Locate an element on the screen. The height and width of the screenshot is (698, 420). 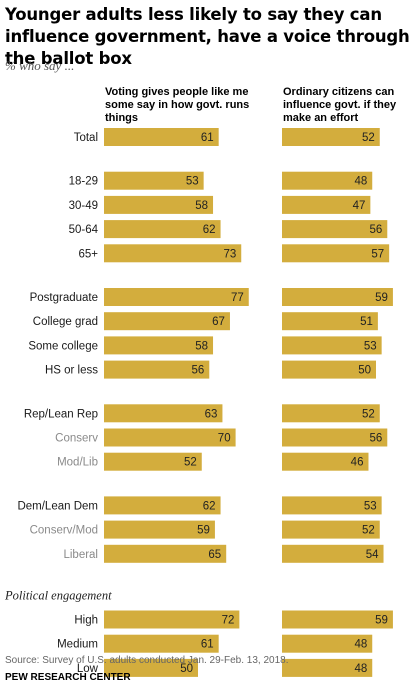
row-label: Some college is located at coordinates (63, 346).